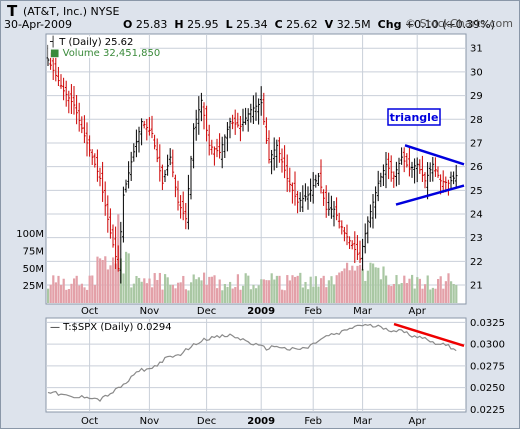  Describe the element at coordinates (206, 311) in the screenshot. I see `x-axis-label: Dec` at that location.